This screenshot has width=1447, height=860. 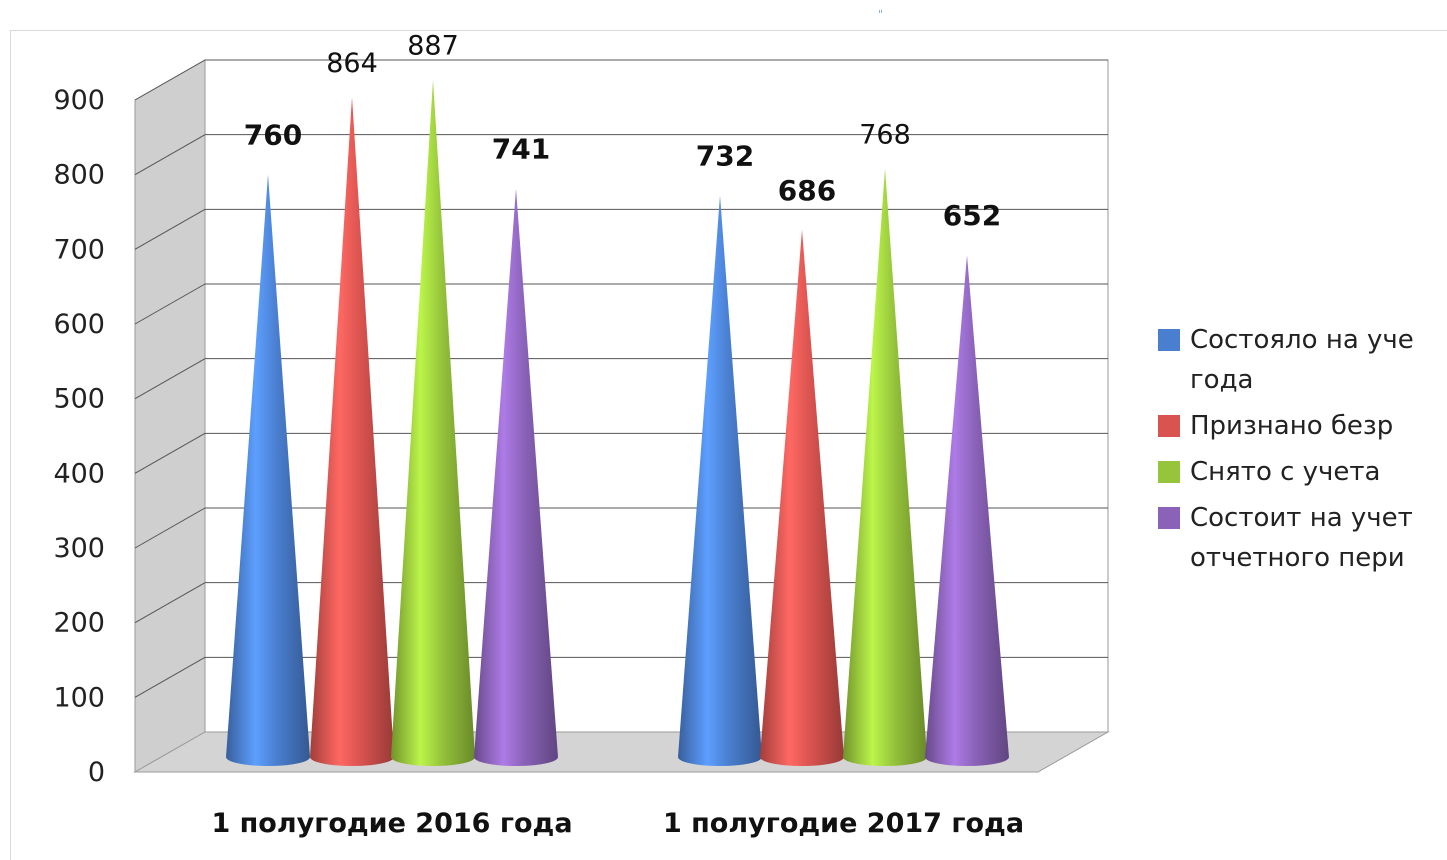 I want to click on y-tick-label: 200, so click(x=79, y=623).